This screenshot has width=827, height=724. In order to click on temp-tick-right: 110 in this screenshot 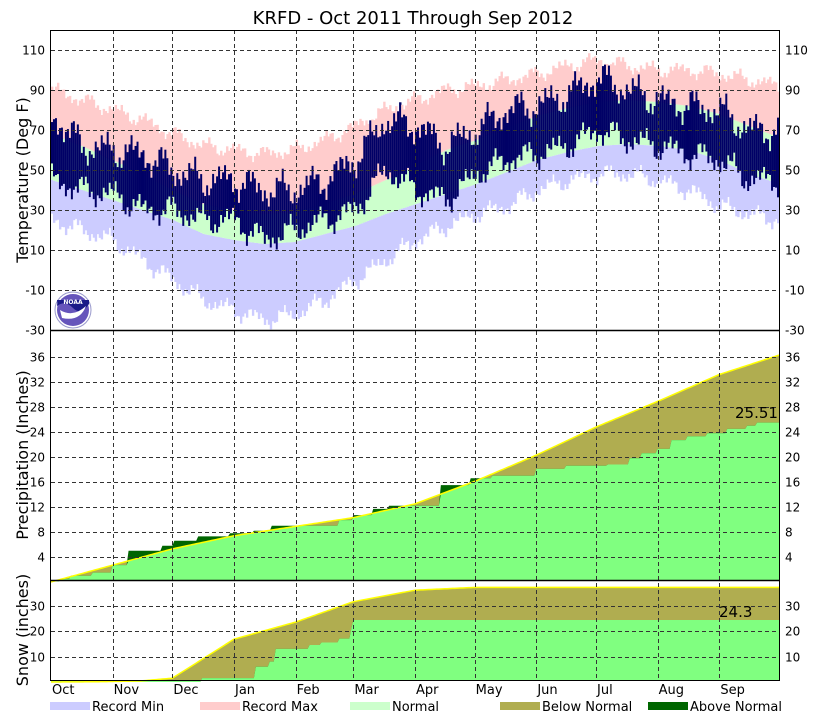, I will do `click(796, 51)`.